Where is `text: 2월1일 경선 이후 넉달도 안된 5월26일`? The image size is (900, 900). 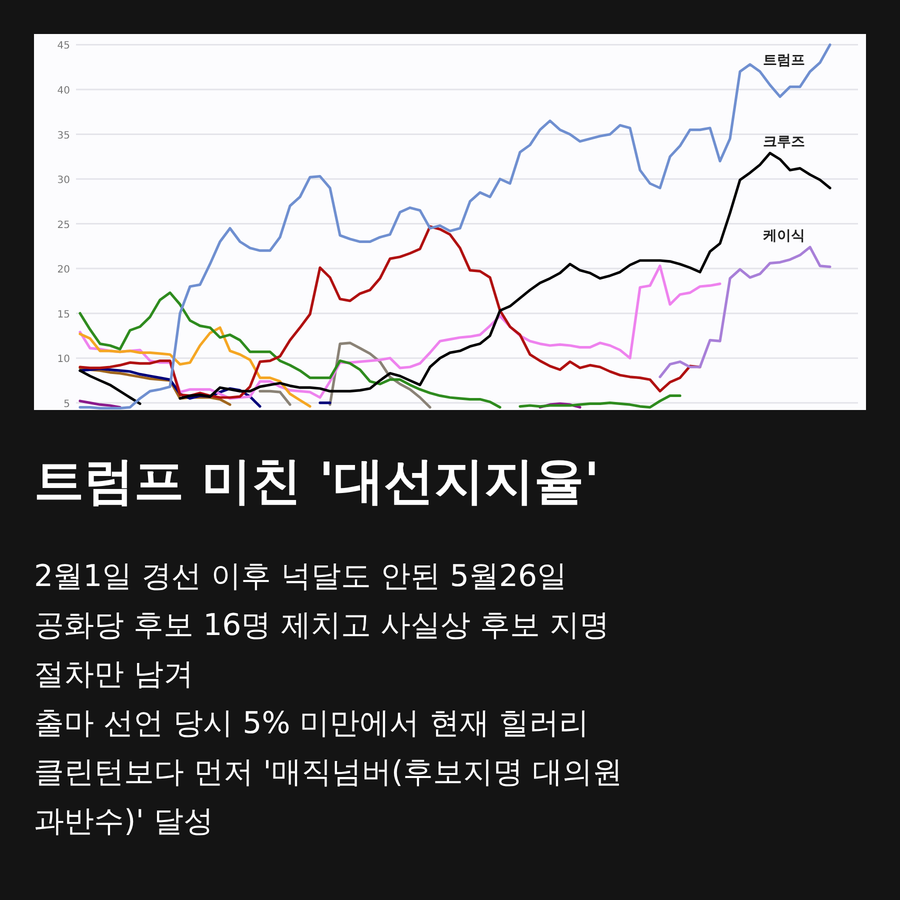
text: 2월1일 경선 이후 넉달도 안된 5월26일 is located at coordinates (301, 577).